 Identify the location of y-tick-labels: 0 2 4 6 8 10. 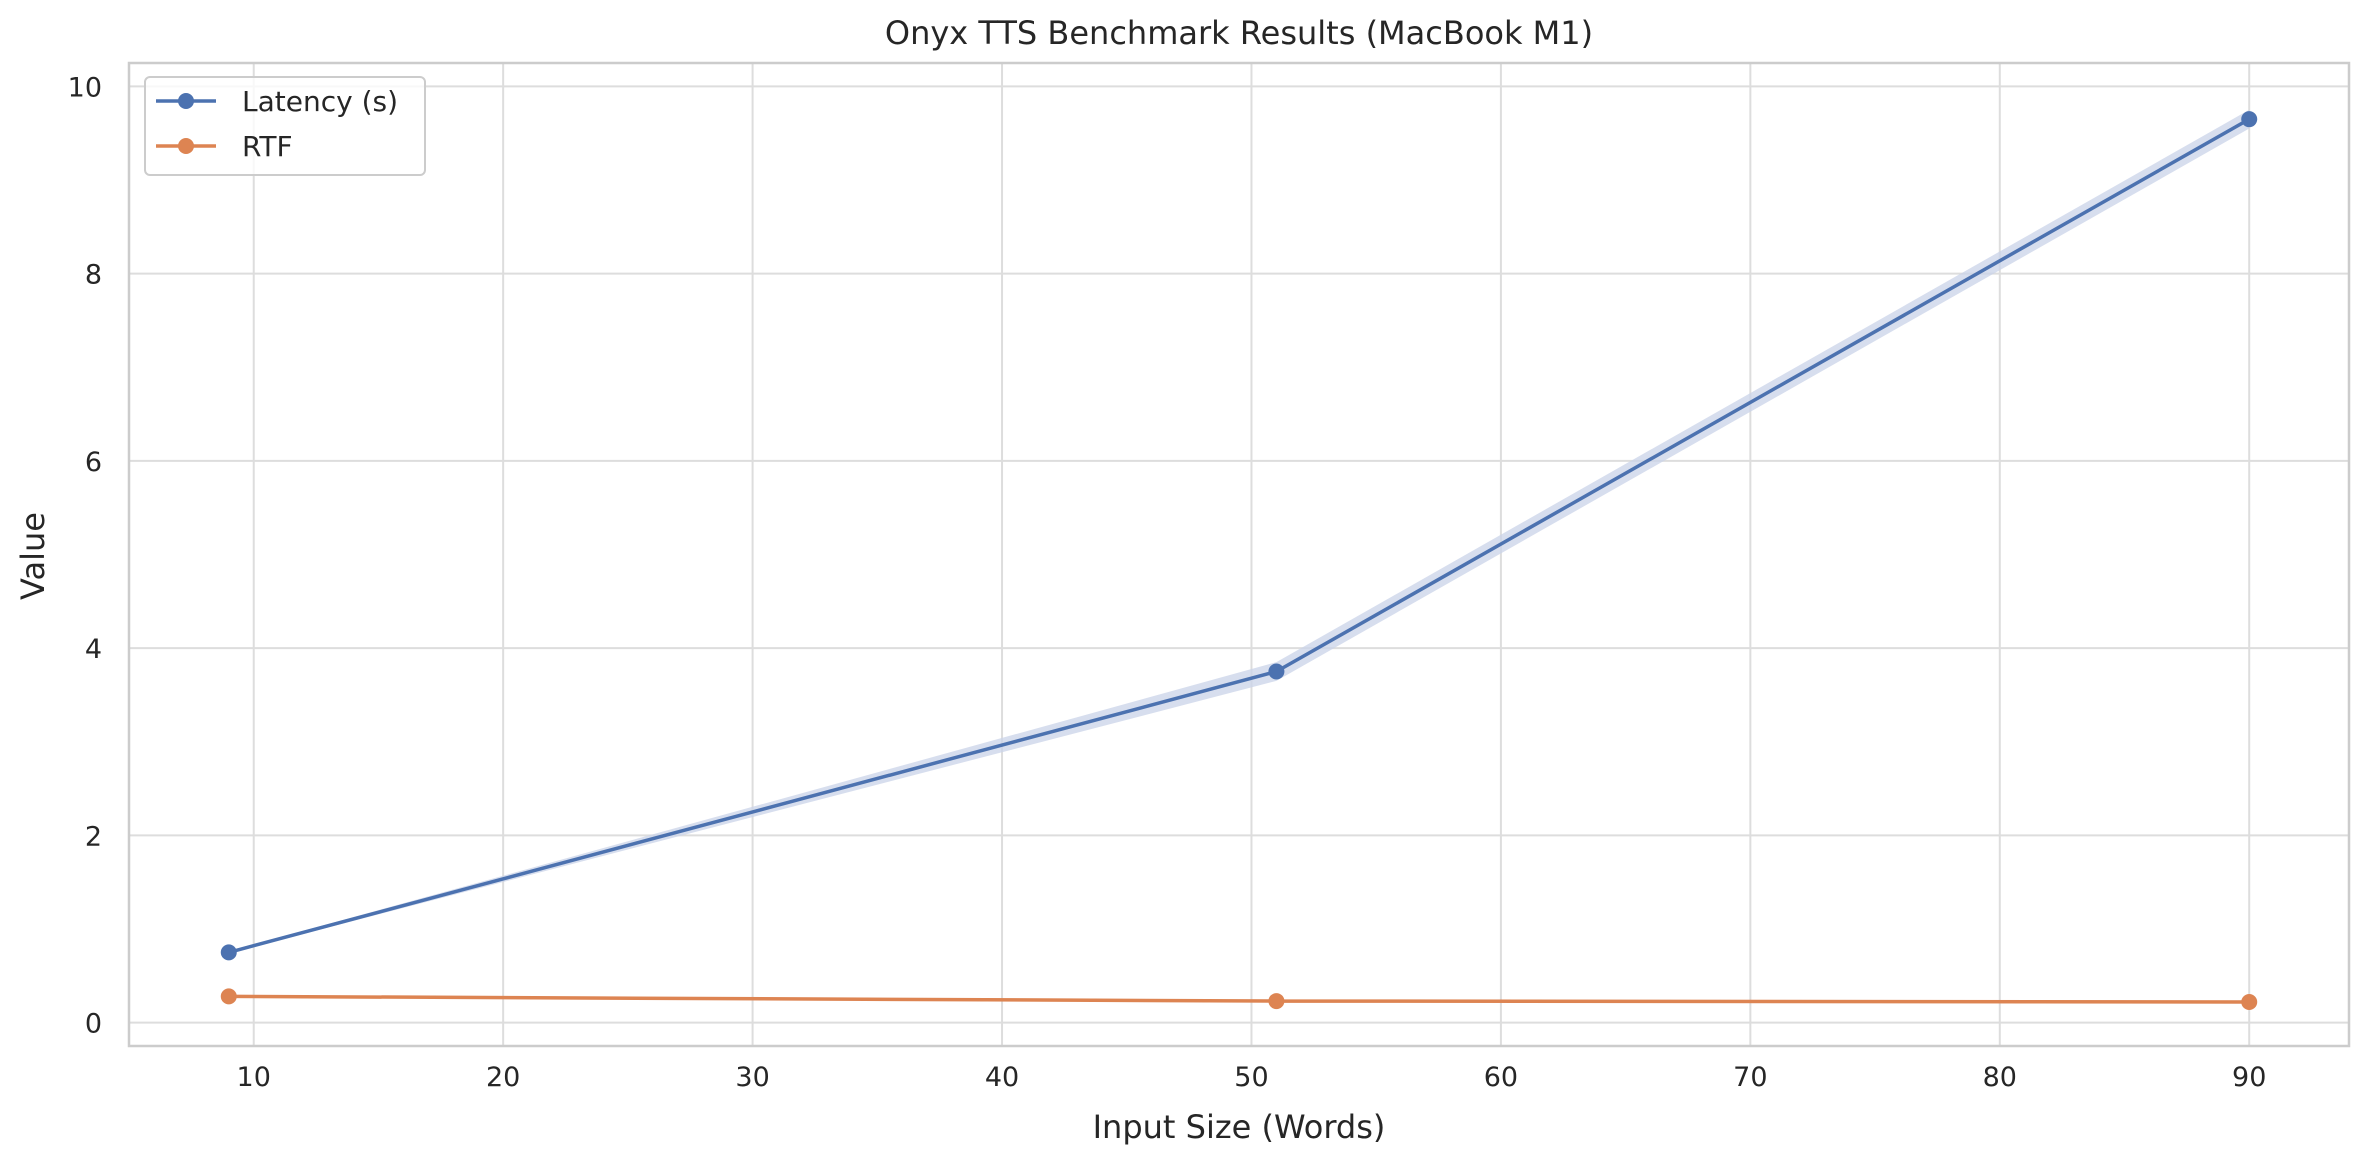
(85, 555).